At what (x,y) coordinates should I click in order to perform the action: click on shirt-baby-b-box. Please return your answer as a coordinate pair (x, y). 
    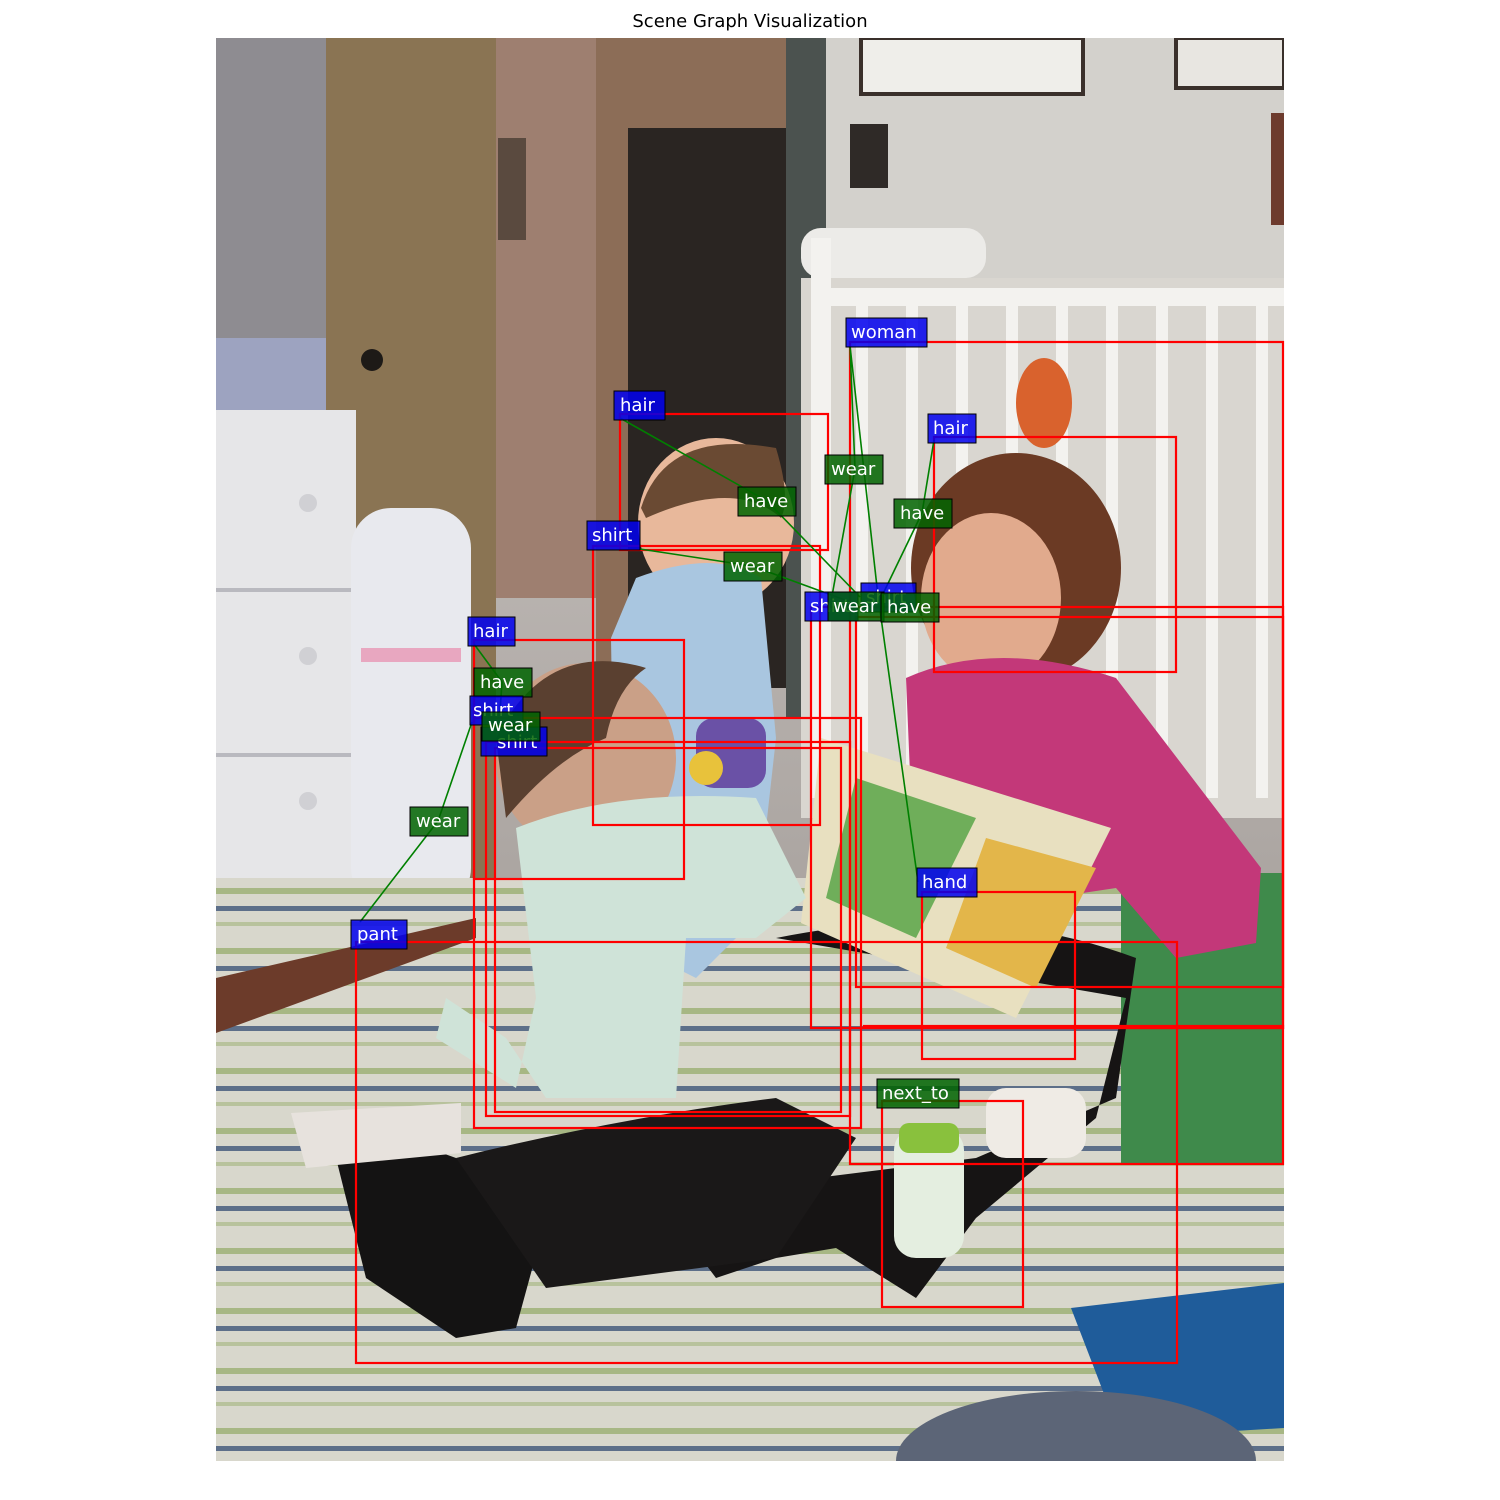
    Looking at the image, I should click on (668, 929).